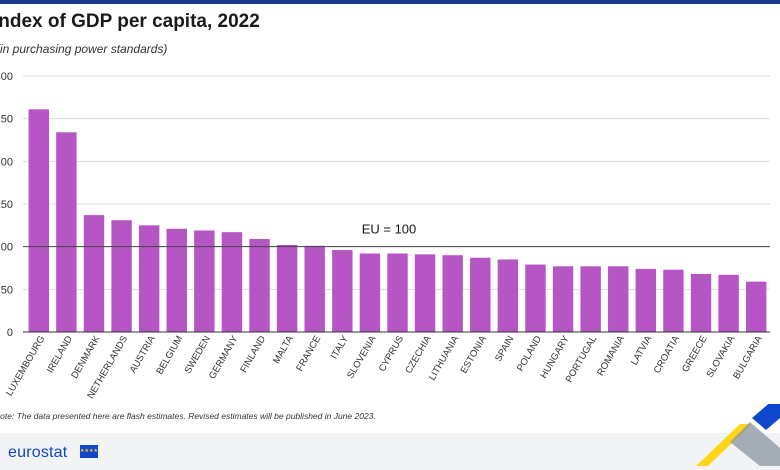 This screenshot has width=780, height=470. Describe the element at coordinates (149, 278) in the screenshot. I see `bar-austria` at that location.